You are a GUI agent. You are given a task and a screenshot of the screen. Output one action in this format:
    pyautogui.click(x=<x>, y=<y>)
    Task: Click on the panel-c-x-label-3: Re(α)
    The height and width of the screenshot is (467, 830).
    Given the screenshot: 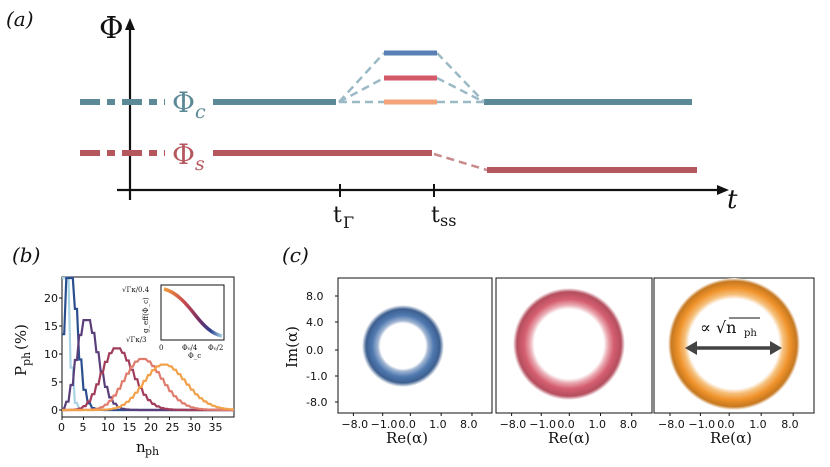 What is the action you would take?
    pyautogui.click(x=731, y=438)
    